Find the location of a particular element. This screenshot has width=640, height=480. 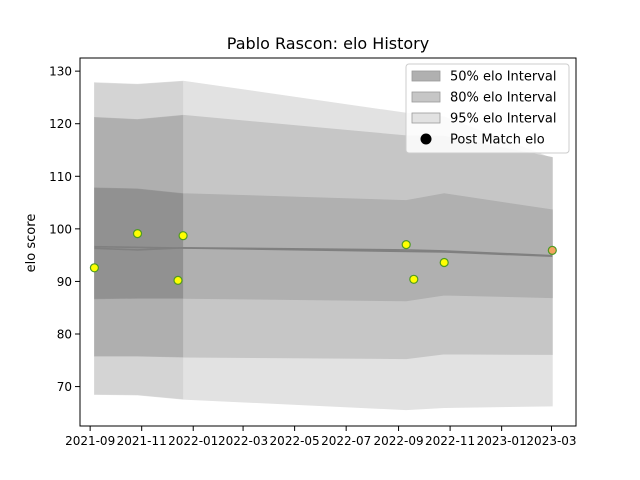

legend-box is located at coordinates (487, 108).